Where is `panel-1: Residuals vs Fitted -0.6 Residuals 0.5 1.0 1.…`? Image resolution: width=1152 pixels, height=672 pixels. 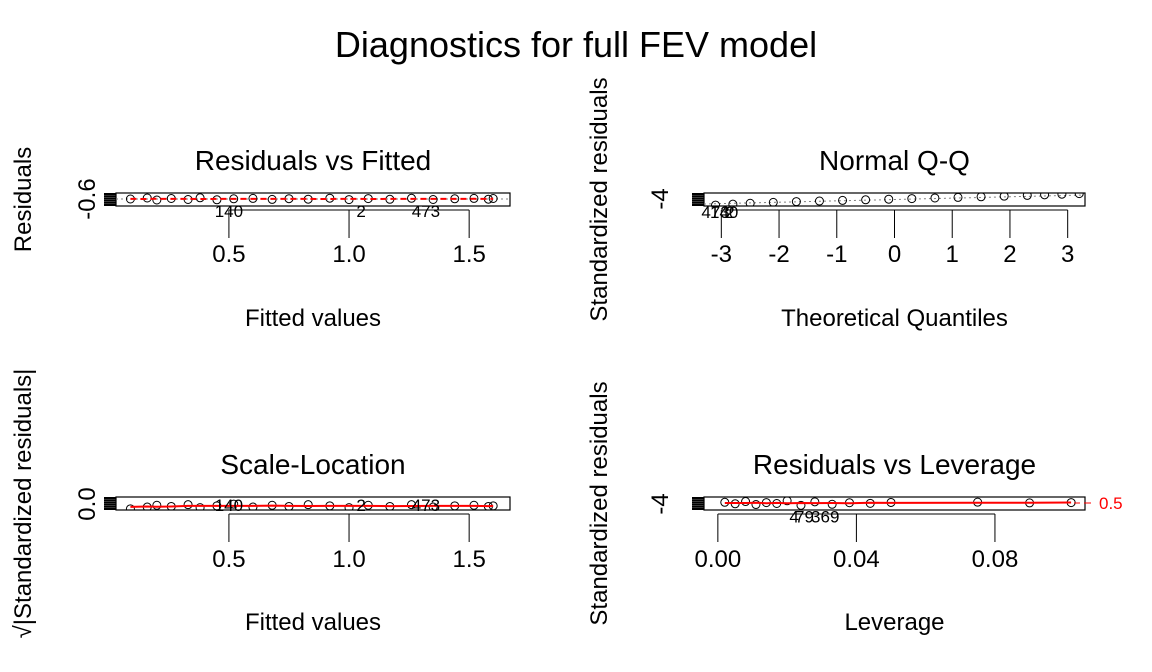
panel-1: Residuals vs Fitted -0.6 Residuals 0.5 1.0 1.… is located at coordinates (260, 238).